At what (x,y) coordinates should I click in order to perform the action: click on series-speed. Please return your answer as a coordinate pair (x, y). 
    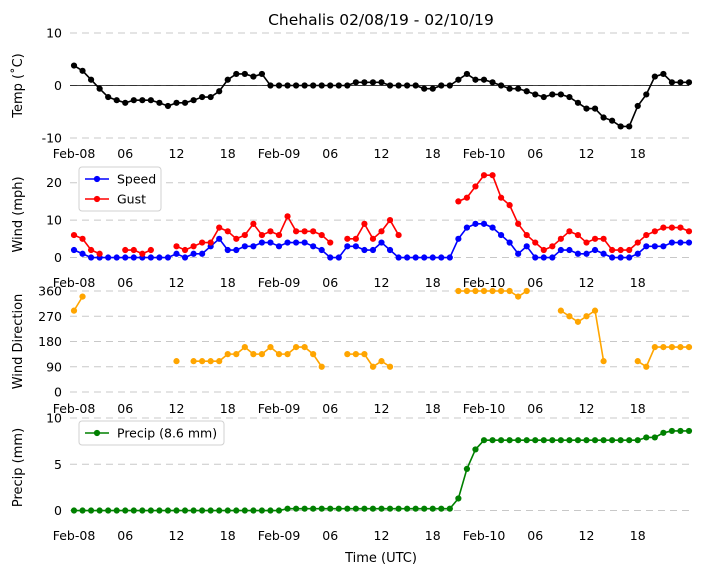
    Looking at the image, I should click on (381, 240).